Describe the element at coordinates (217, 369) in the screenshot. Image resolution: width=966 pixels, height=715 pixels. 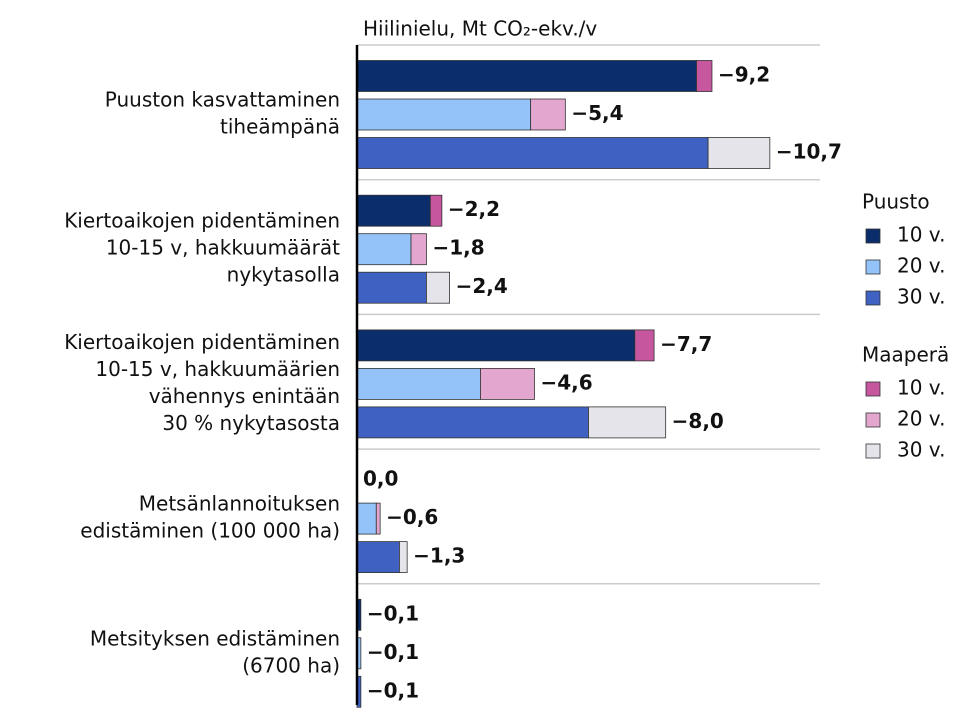
I see `category-label: 10-15 v, hakkuumäärien` at that location.